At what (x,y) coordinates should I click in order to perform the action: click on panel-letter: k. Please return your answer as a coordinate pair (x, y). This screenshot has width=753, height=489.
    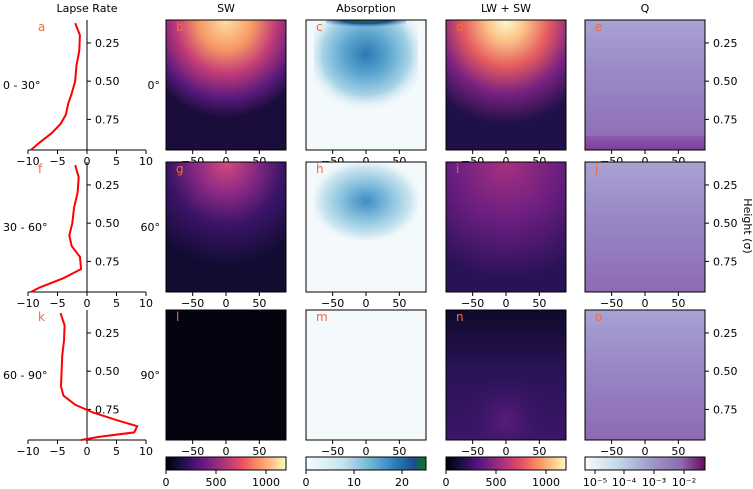
    Looking at the image, I should click on (41, 317).